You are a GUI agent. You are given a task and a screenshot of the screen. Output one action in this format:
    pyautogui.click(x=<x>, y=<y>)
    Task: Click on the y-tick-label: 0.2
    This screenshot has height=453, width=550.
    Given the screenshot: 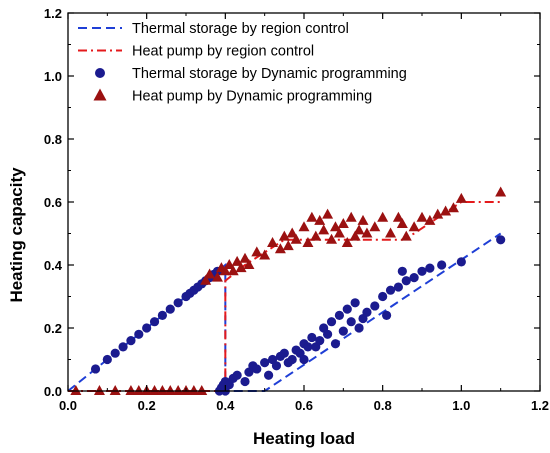 What is the action you would take?
    pyautogui.click(x=53, y=328)
    